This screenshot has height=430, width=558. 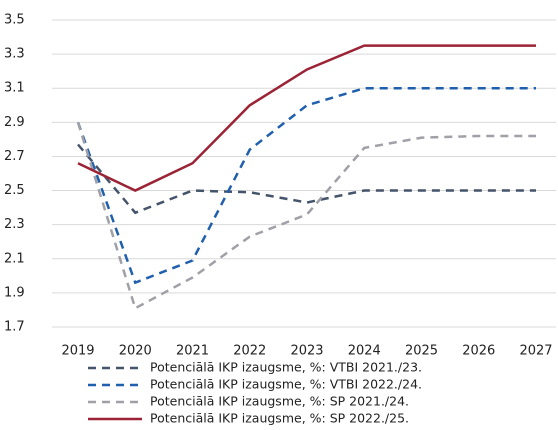 I want to click on y-tick-label: 3.3, so click(x=14, y=54).